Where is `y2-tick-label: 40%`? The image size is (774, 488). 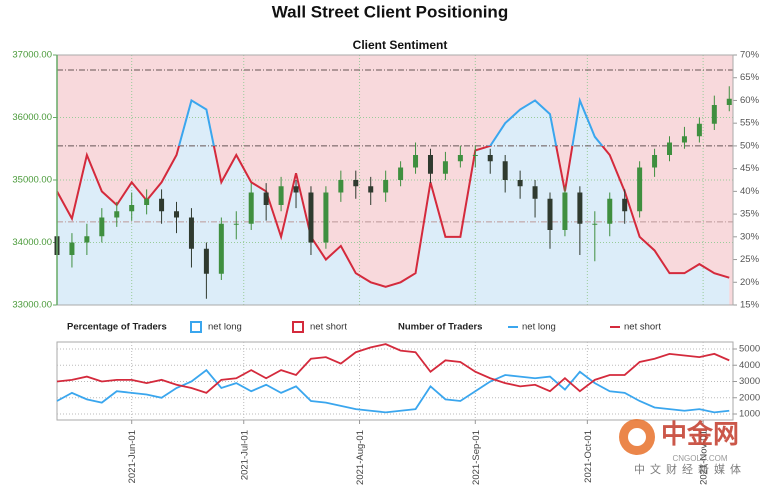
y2-tick-label: 40% is located at coordinates (750, 191).